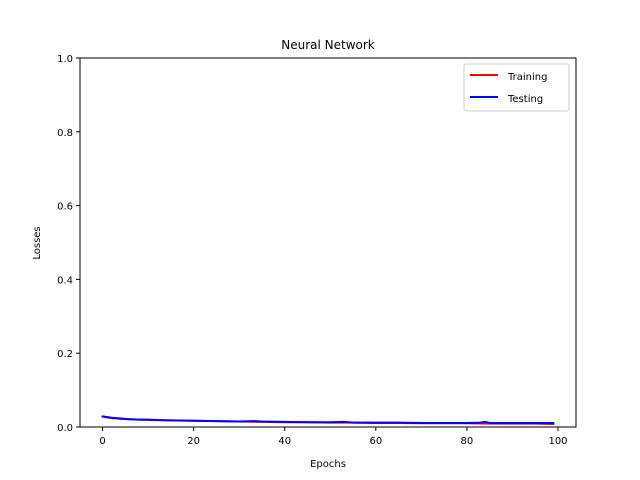 Image resolution: width=640 pixels, height=480 pixels. What do you see at coordinates (557, 441) in the screenshot?
I see `x-tick-label: 100` at bounding box center [557, 441].